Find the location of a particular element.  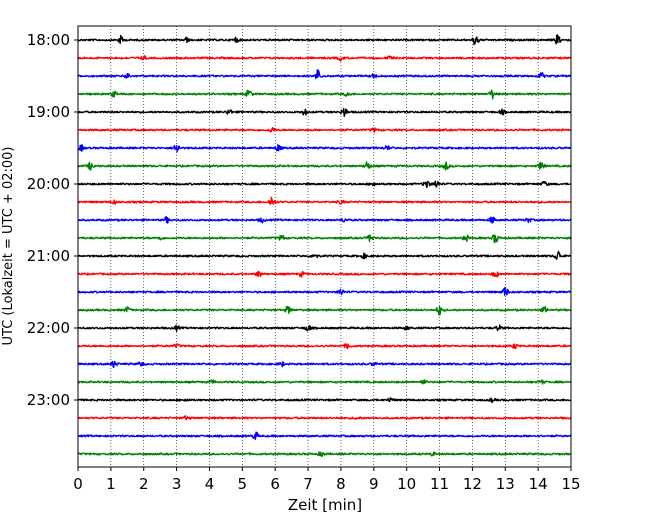

y-tick-label: 22:00 is located at coordinates (48, 328).